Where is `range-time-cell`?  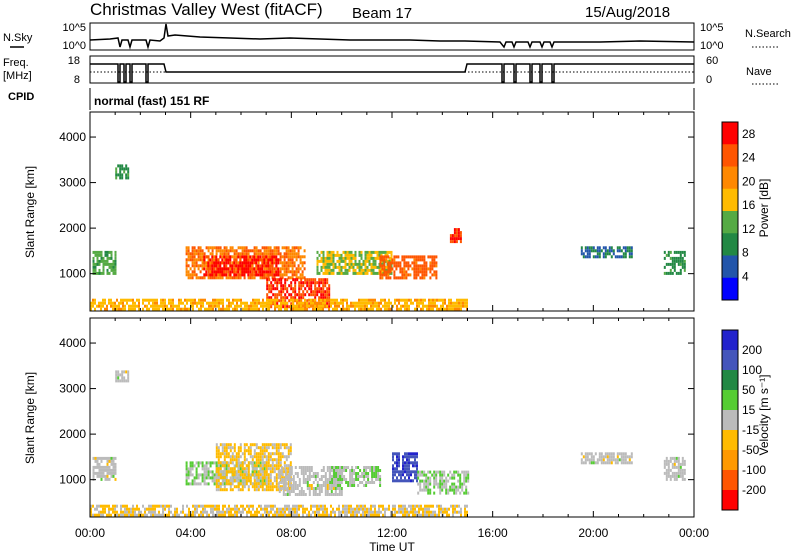 range-time-cell is located at coordinates (122, 172).